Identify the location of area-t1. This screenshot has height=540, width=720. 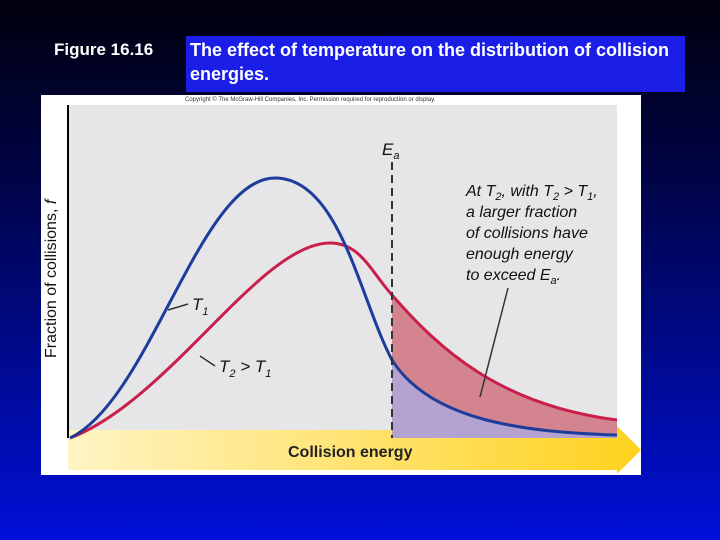
(504, 399).